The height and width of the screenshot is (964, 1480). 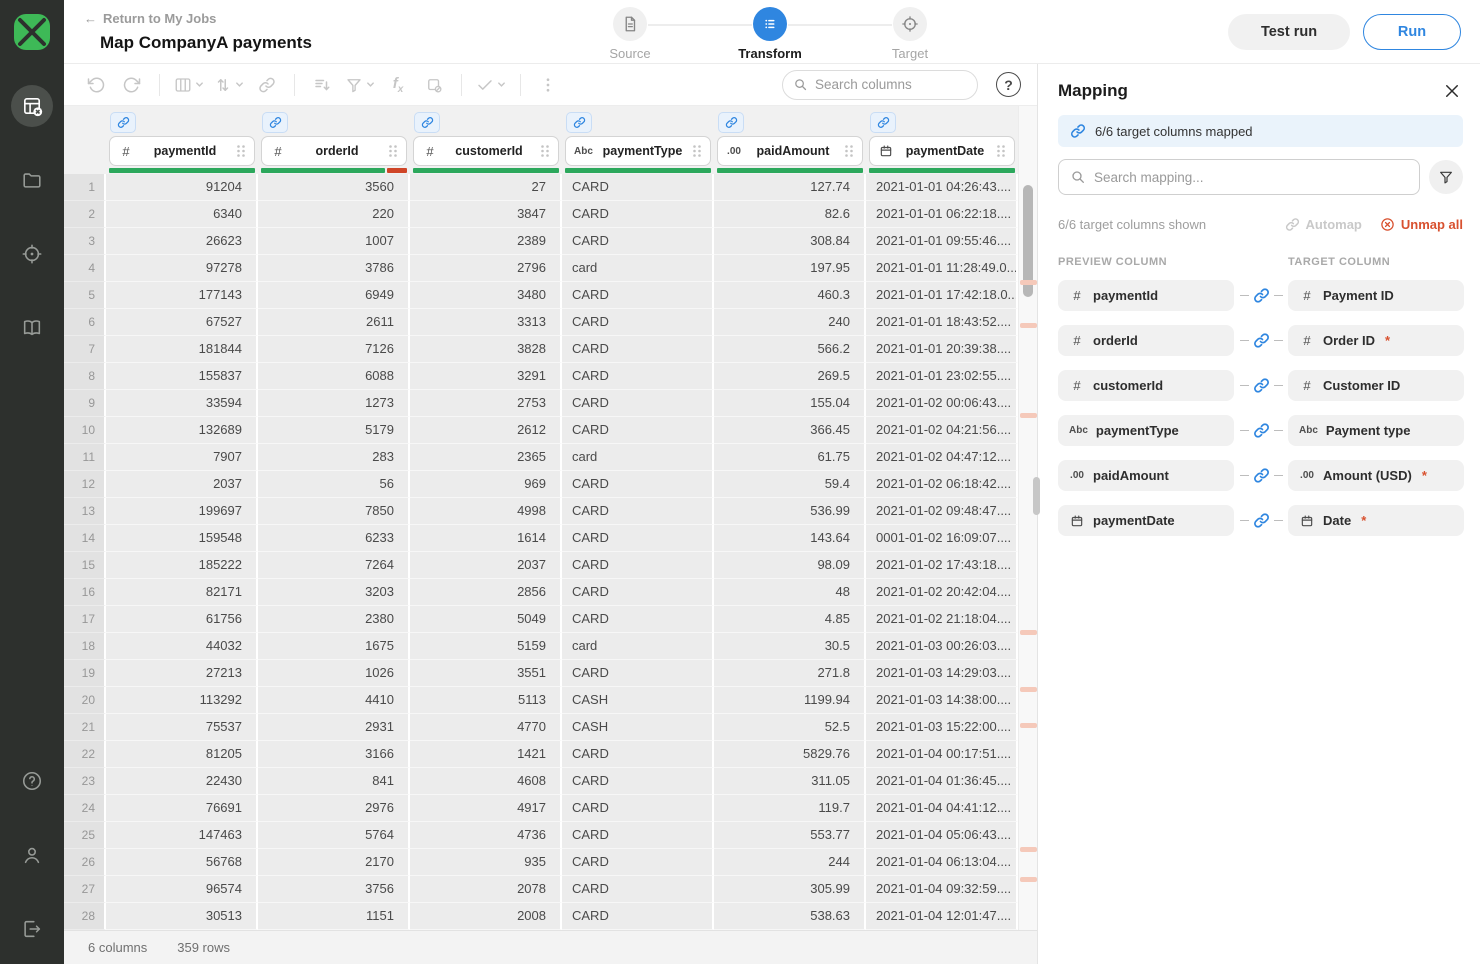 I want to click on cell-paidAmount: 1199.94, so click(x=790, y=700).